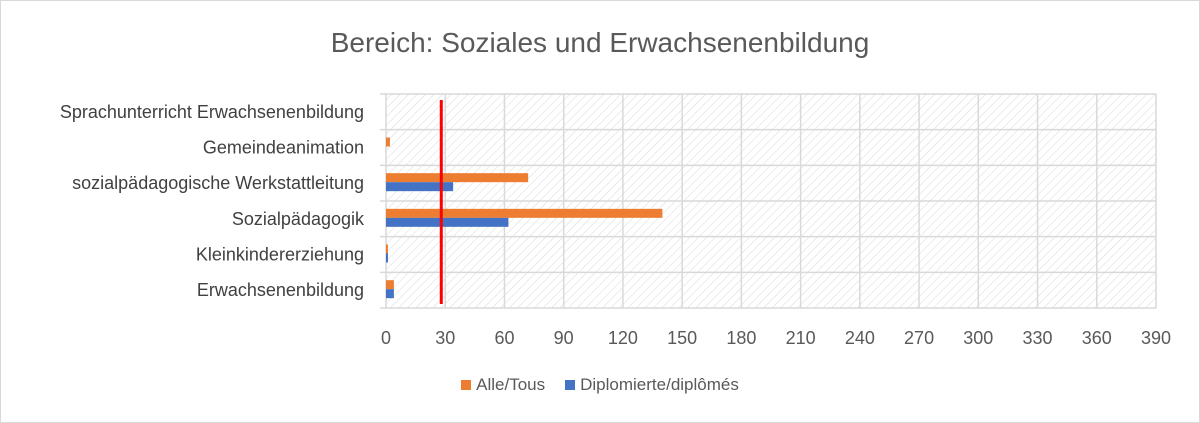  Describe the element at coordinates (504, 338) in the screenshot. I see `x-tick-label: 60` at that location.